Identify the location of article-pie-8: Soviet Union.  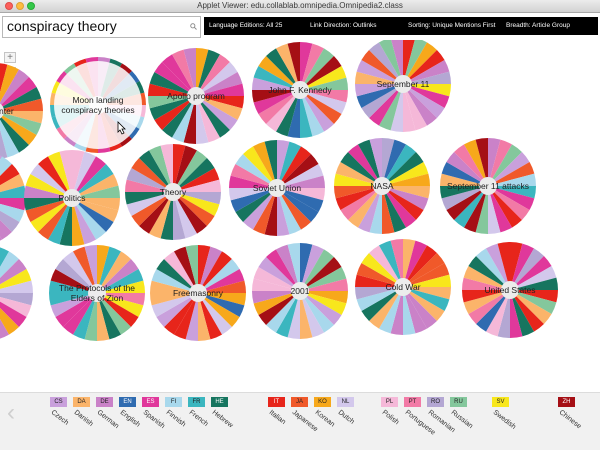
(277, 188).